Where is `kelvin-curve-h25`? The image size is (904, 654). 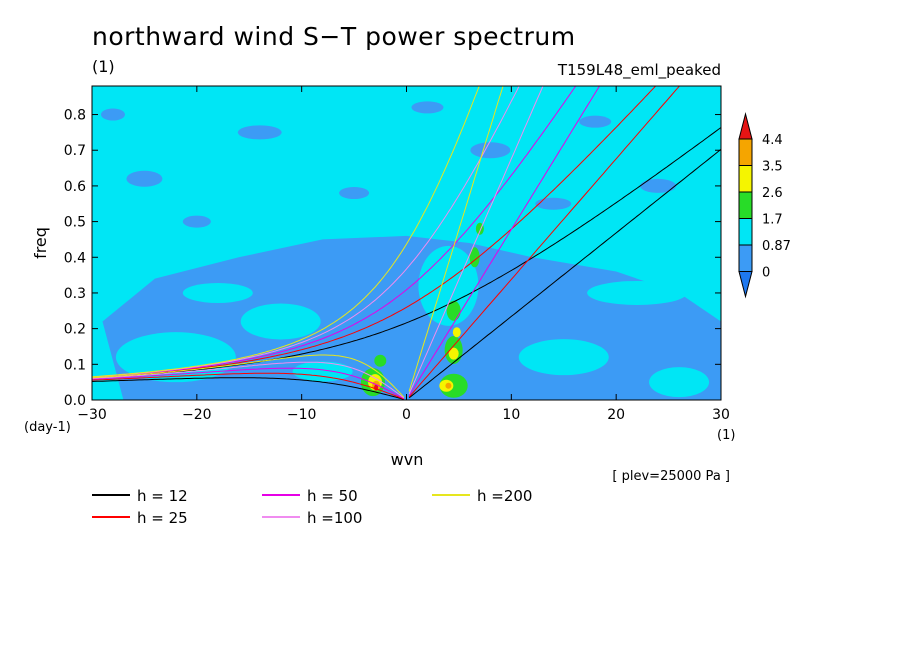
kelvin-curve-h25 is located at coordinates (544, 242).